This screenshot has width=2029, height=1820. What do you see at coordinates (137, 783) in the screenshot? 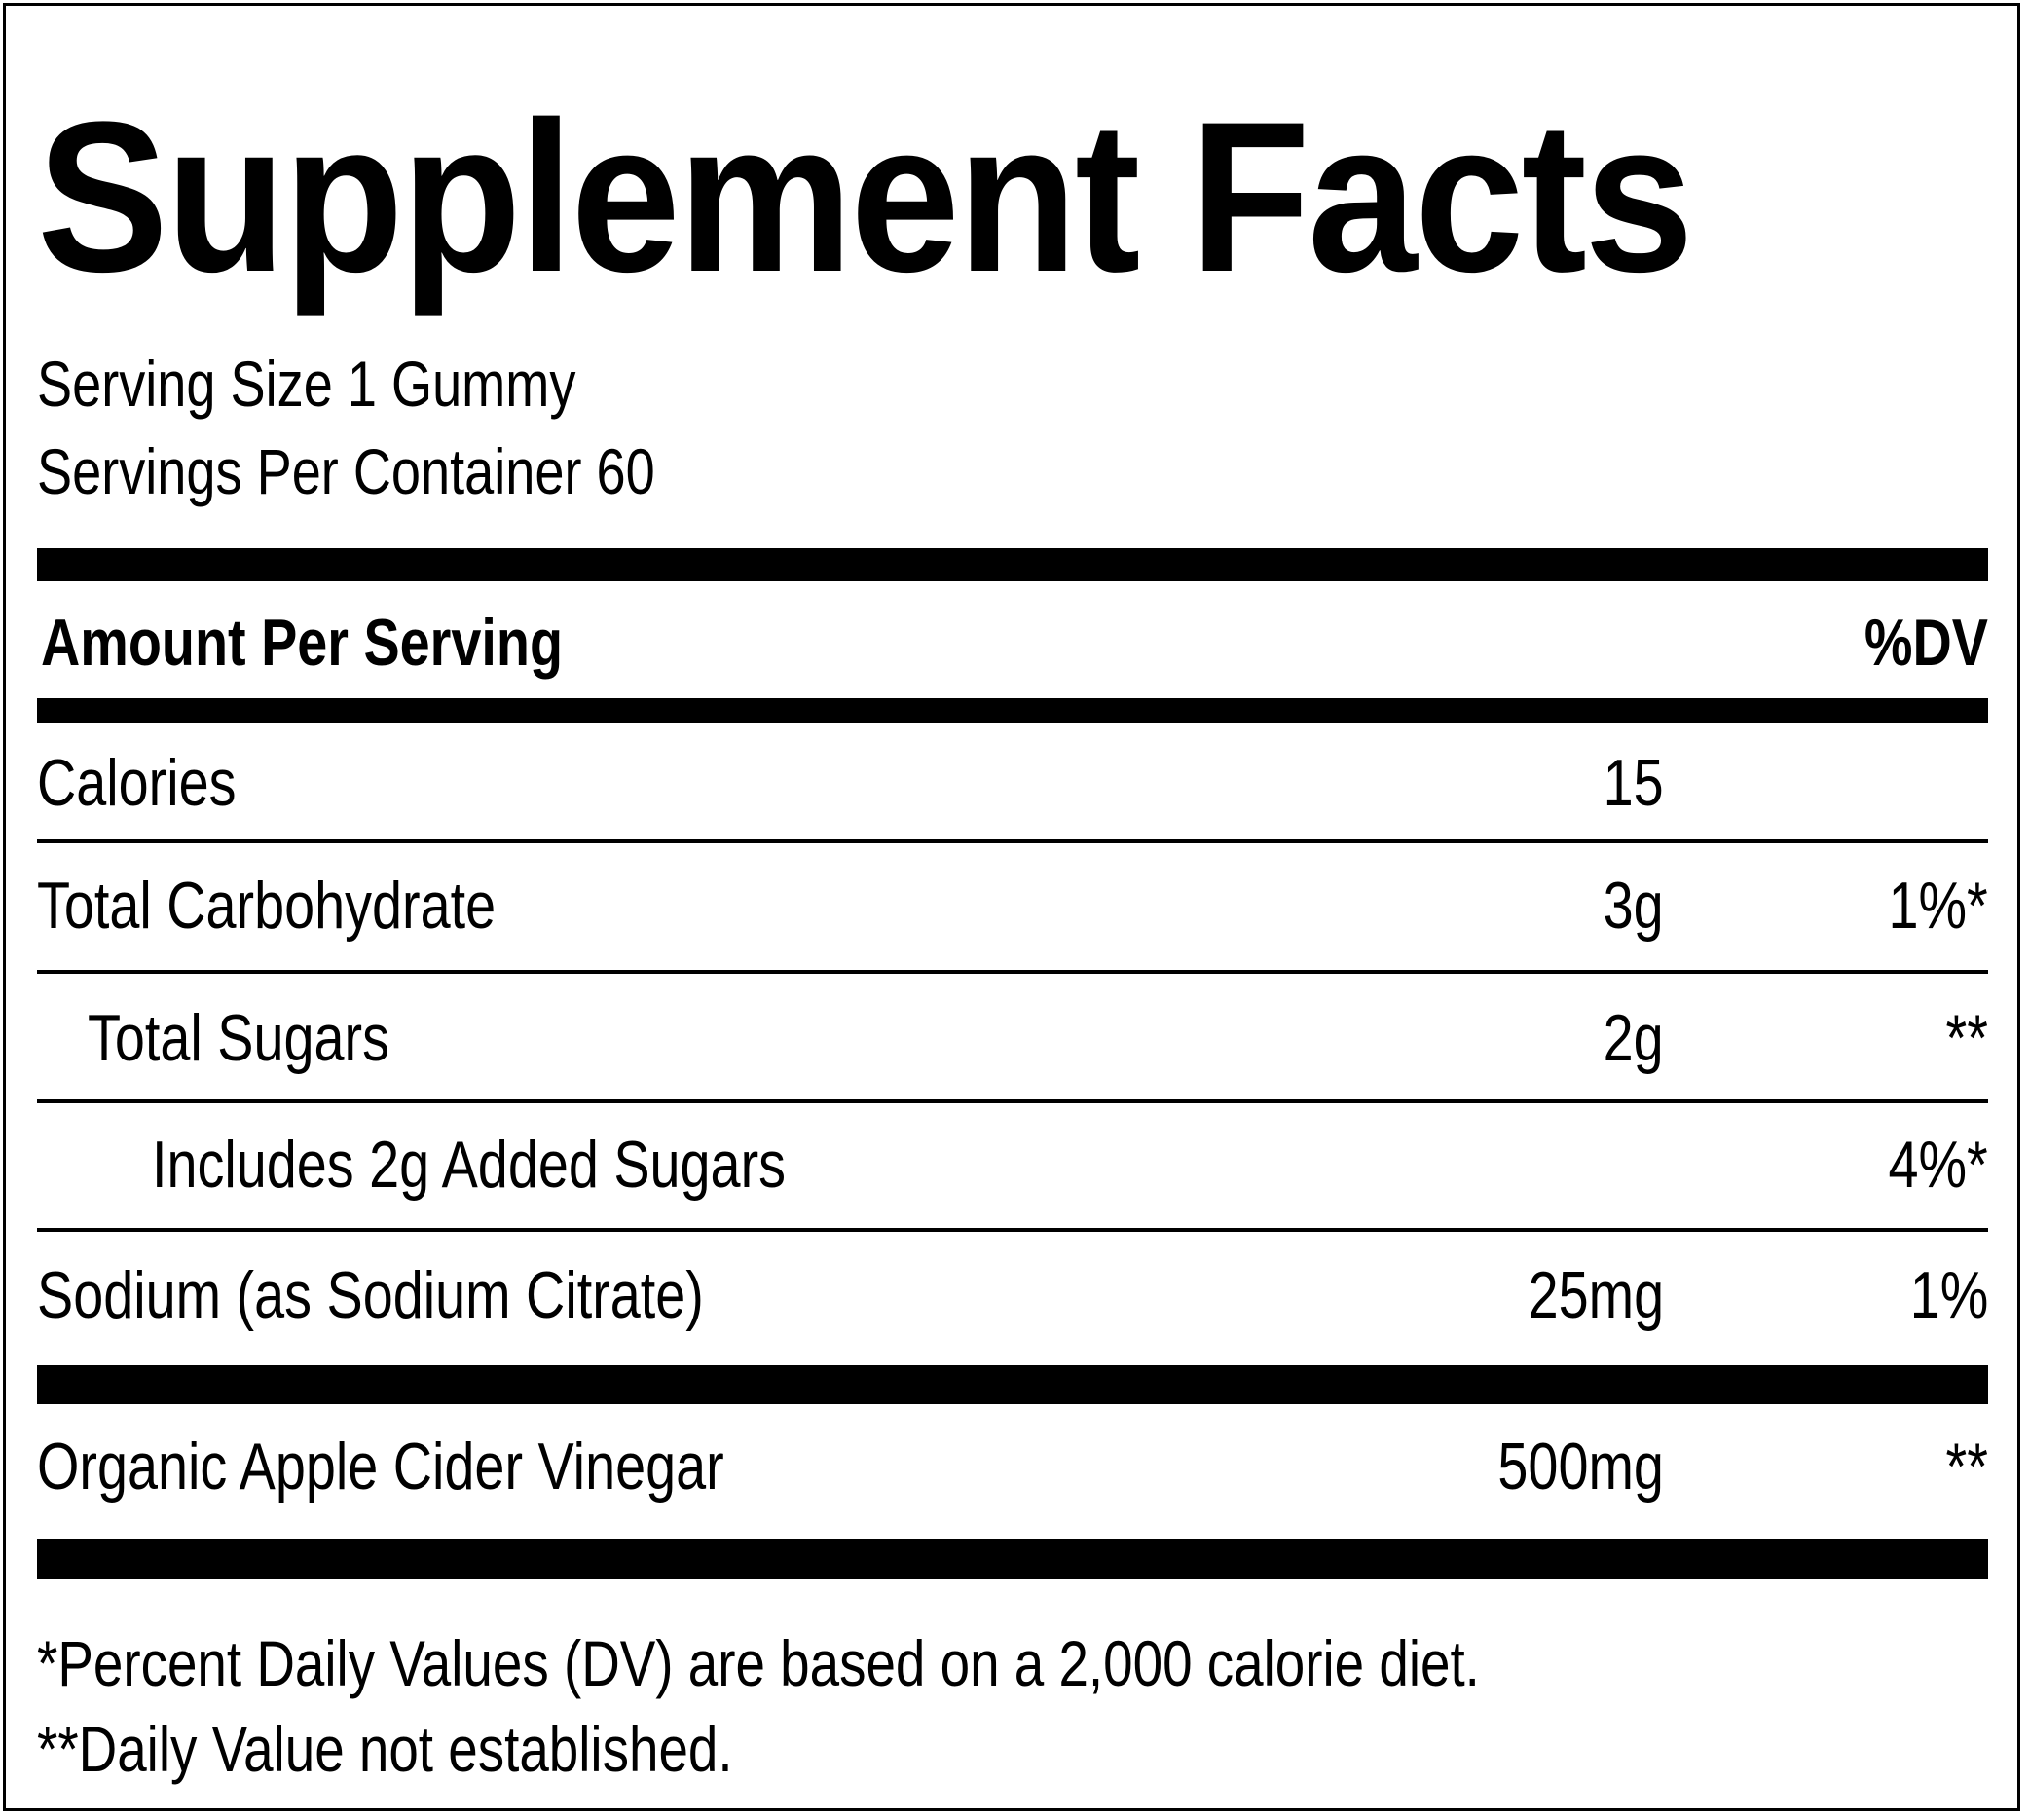
I see `nutrient-name-calories: Calories` at bounding box center [137, 783].